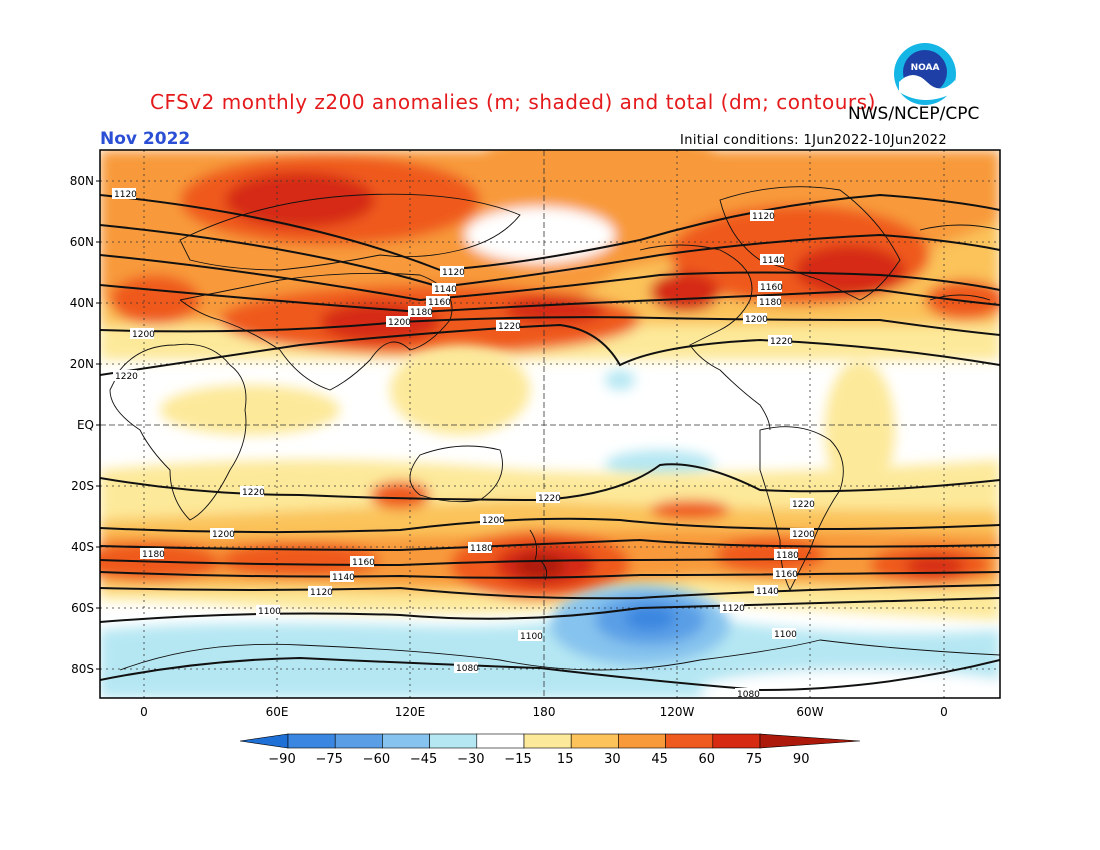 Image resolution: width=1100 pixels, height=850 pixels. I want to click on colorbar-label: −45, so click(423, 759).